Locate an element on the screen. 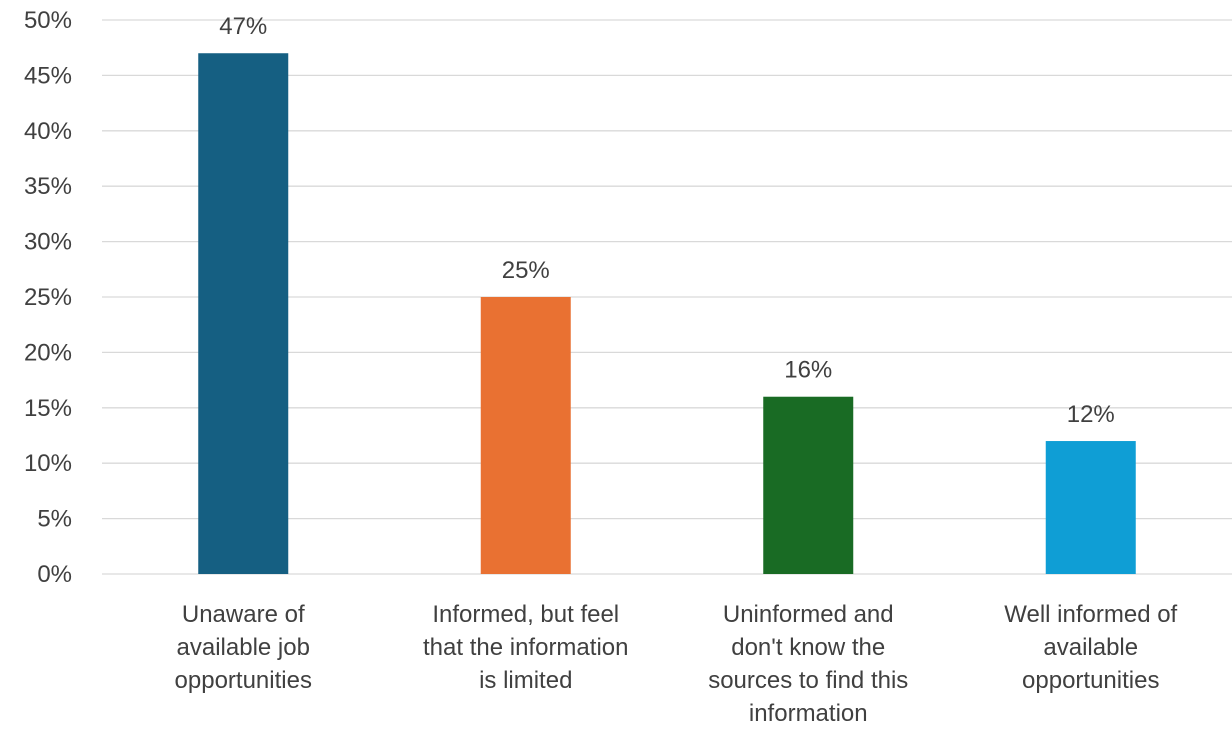 This screenshot has width=1232, height=745. category-label-line: information is located at coordinates (808, 713).